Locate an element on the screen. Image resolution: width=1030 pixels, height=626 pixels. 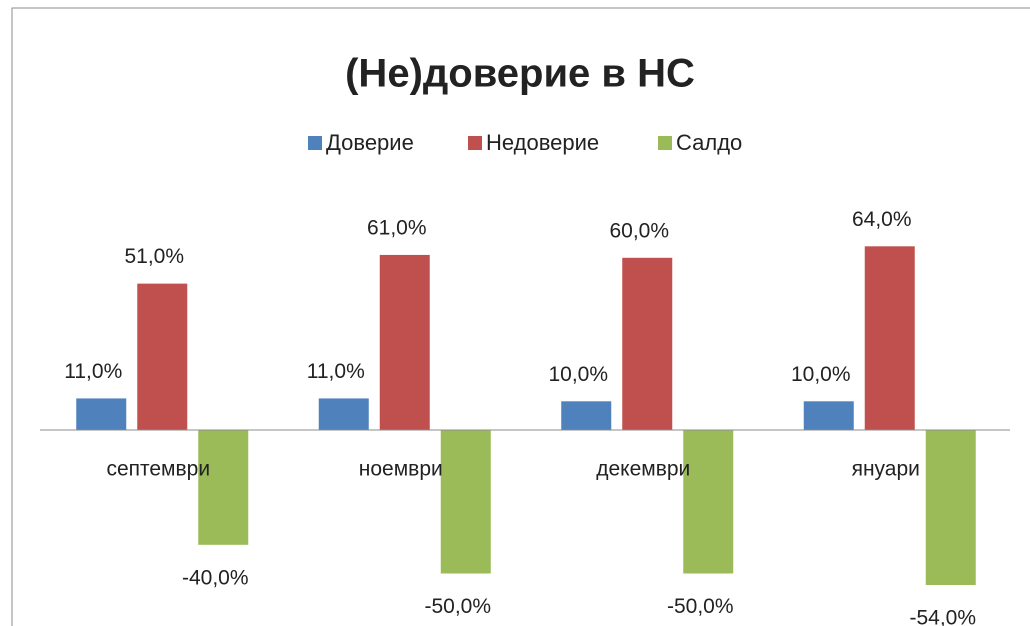
x-tick-label: септември is located at coordinates (158, 469).